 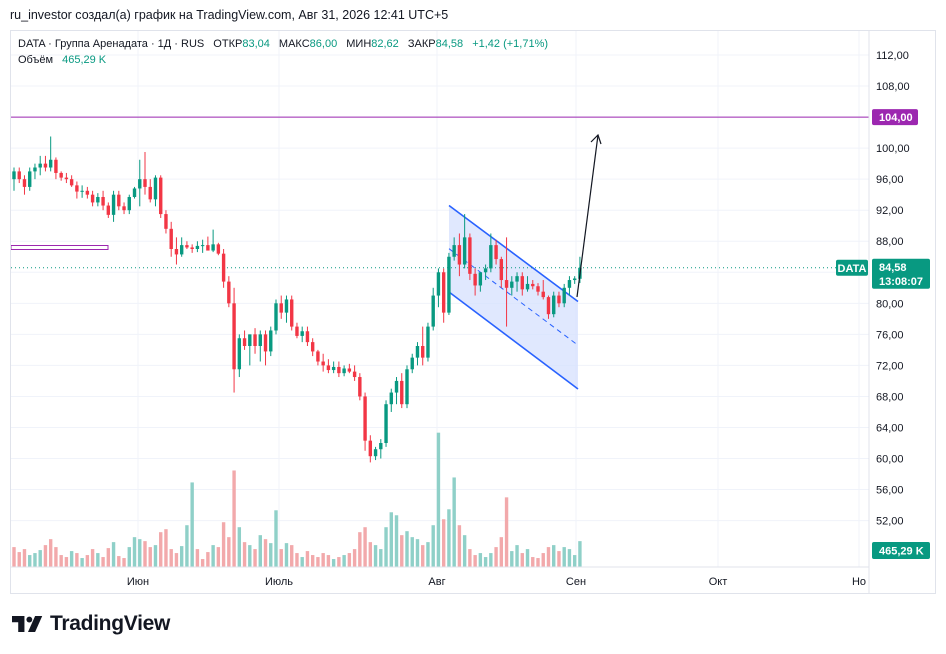 What do you see at coordinates (890, 335) in the screenshot?
I see `price-tick-label: 76,00` at bounding box center [890, 335].